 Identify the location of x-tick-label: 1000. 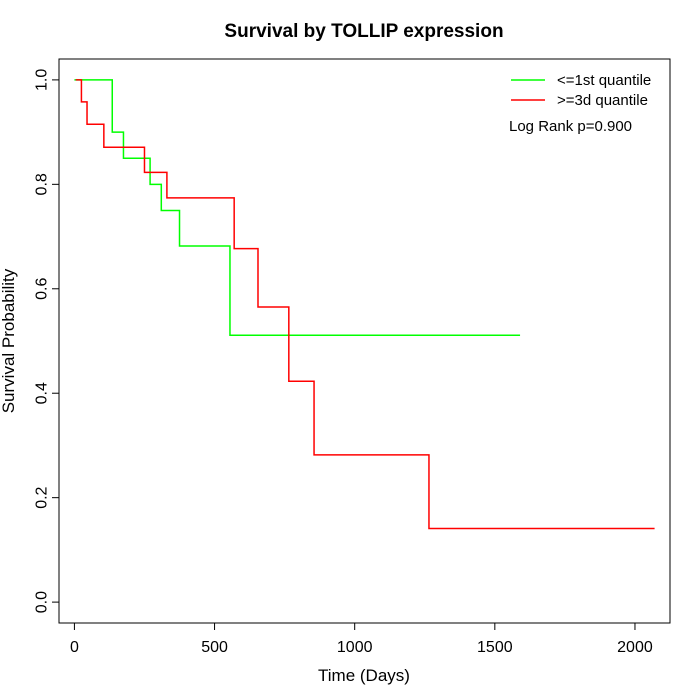
(355, 647).